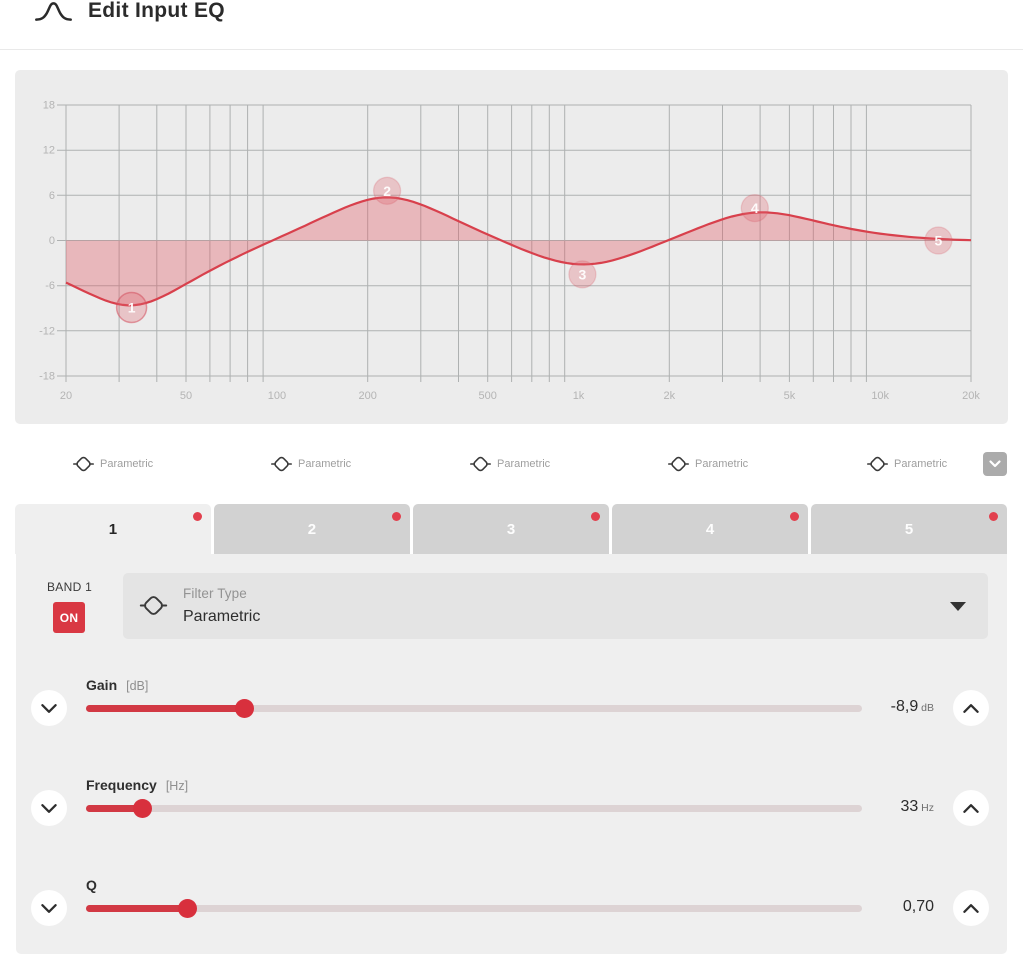 Image resolution: width=1023 pixels, height=959 pixels. I want to click on svg-text: 18, so click(49, 106).